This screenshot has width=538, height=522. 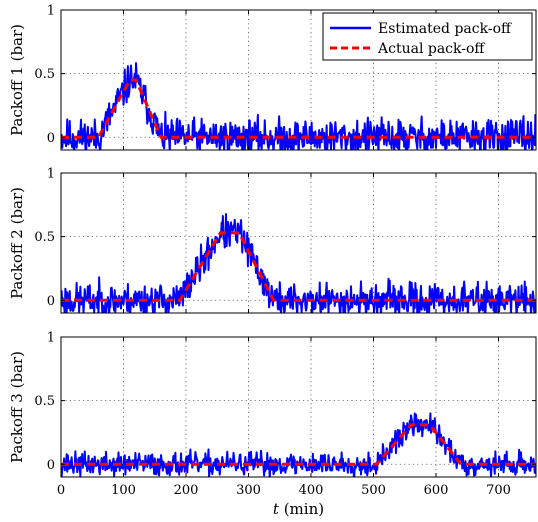 I want to click on x-tick-label: 300, so click(x=248, y=490).